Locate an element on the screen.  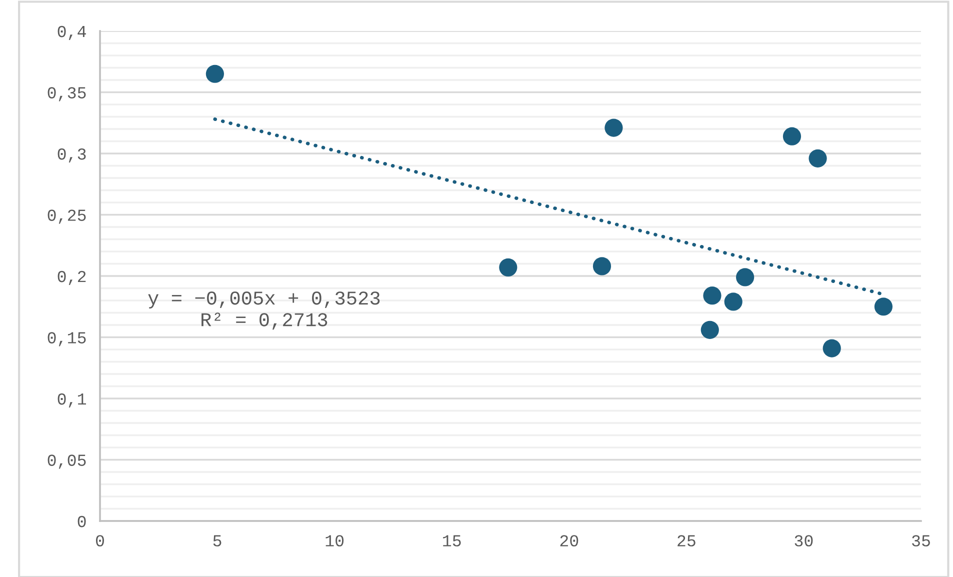
y-tick-label: 0,3 is located at coordinates (72, 155).